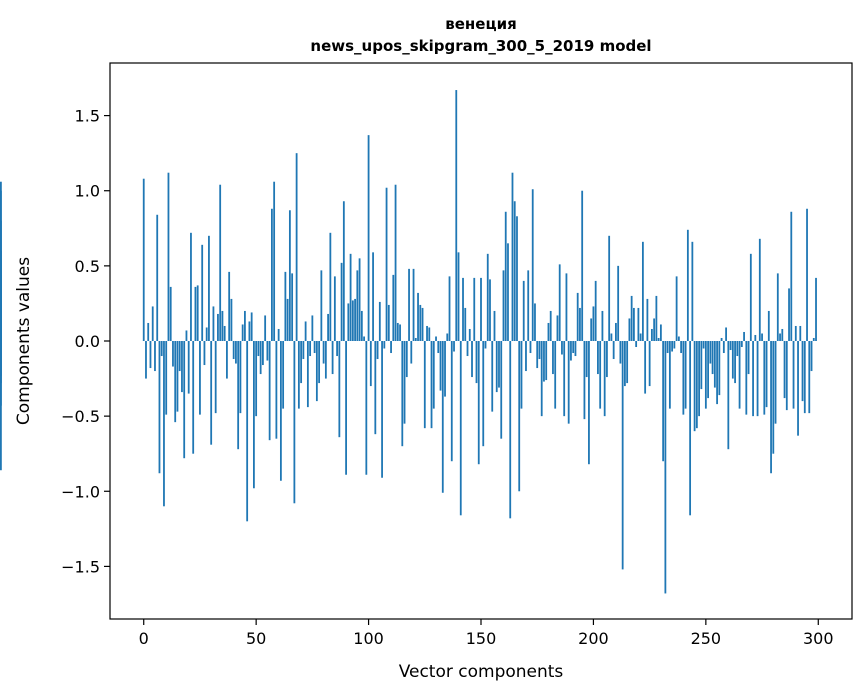 This screenshot has width=867, height=696. Describe the element at coordinates (87, 116) in the screenshot. I see `y-tick-label: 1.5` at that location.